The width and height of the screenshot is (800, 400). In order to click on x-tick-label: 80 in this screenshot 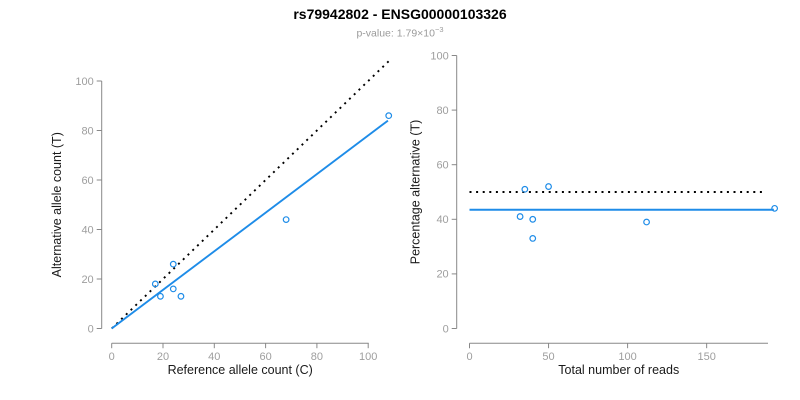, I will do `click(317, 357)`.